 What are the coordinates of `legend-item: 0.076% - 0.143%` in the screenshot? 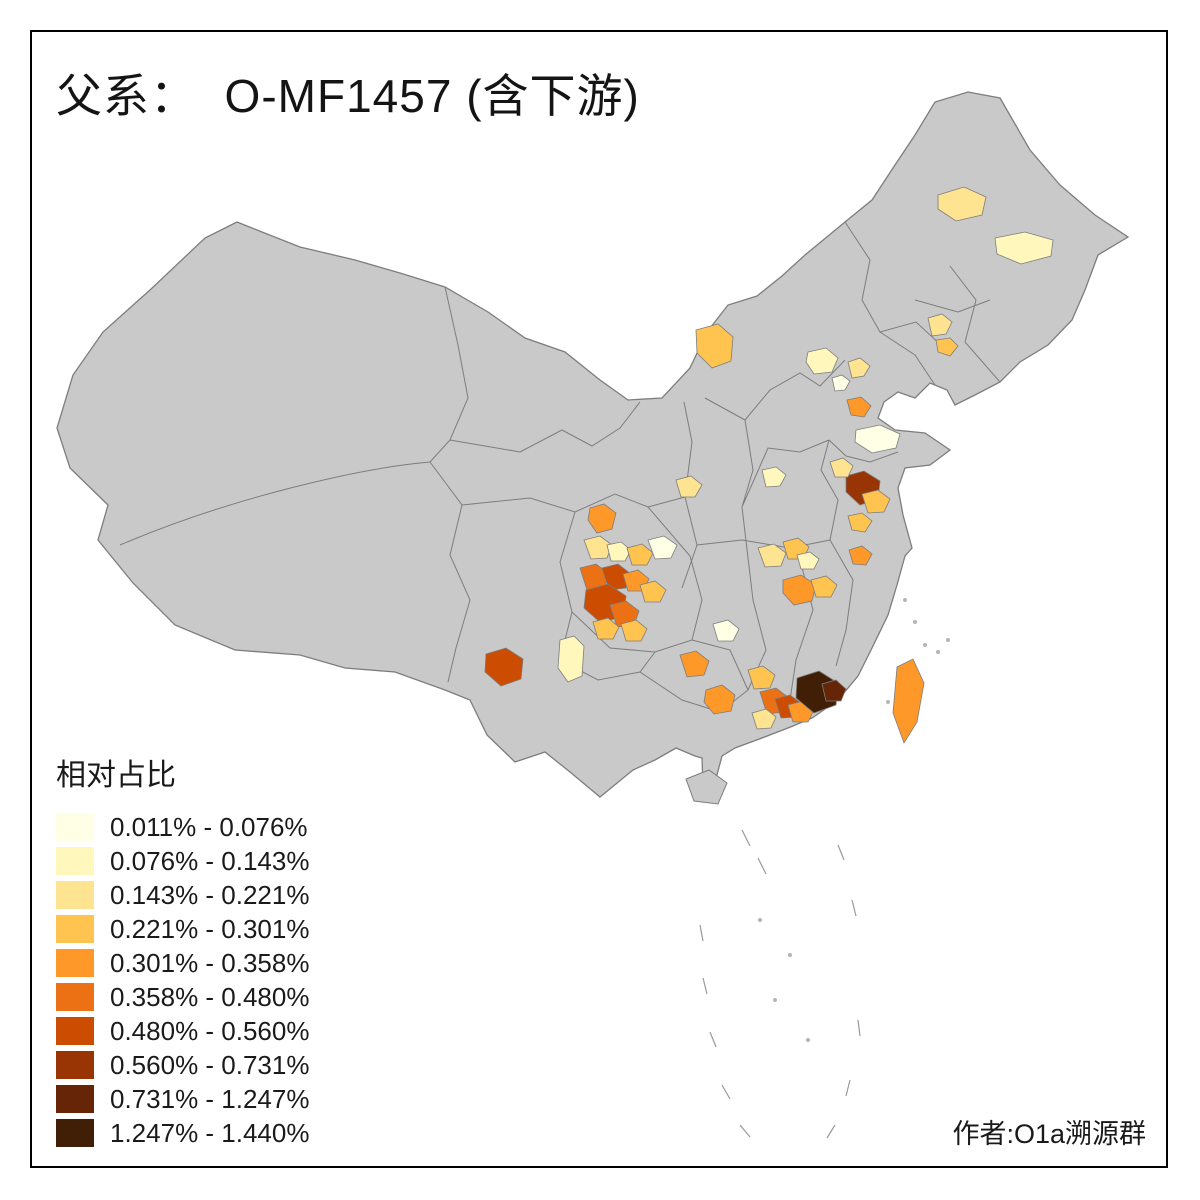 It's located at (182, 861).